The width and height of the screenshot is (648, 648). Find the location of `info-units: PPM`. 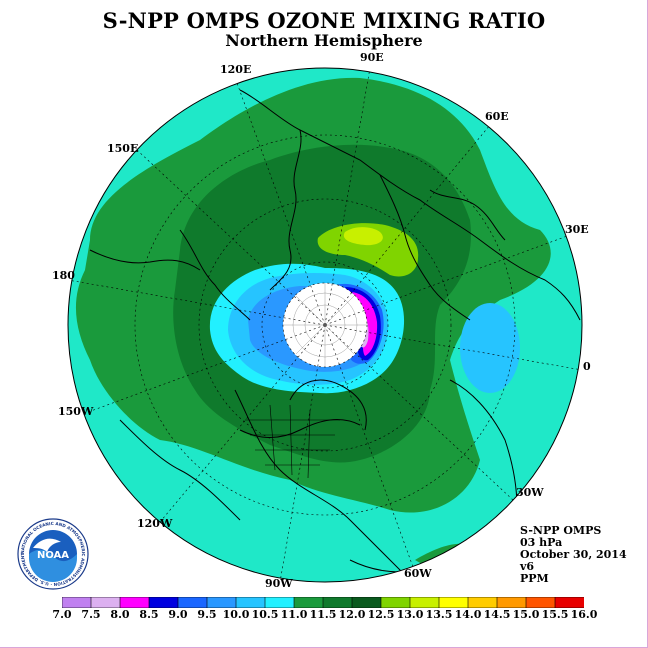

info-units: PPM is located at coordinates (534, 578).